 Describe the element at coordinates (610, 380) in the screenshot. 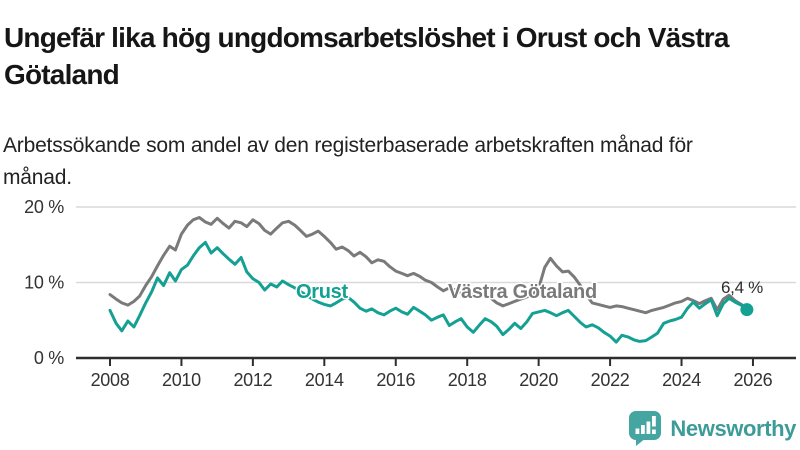

I see `x-axis-tick-label: 2022` at that location.